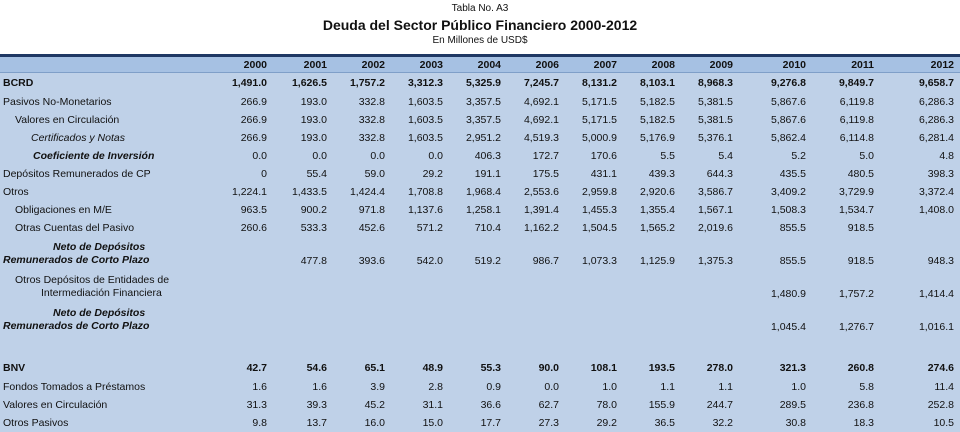 This screenshot has width=960, height=432. I want to click on row-label: Certificados y Notas, so click(107, 138).